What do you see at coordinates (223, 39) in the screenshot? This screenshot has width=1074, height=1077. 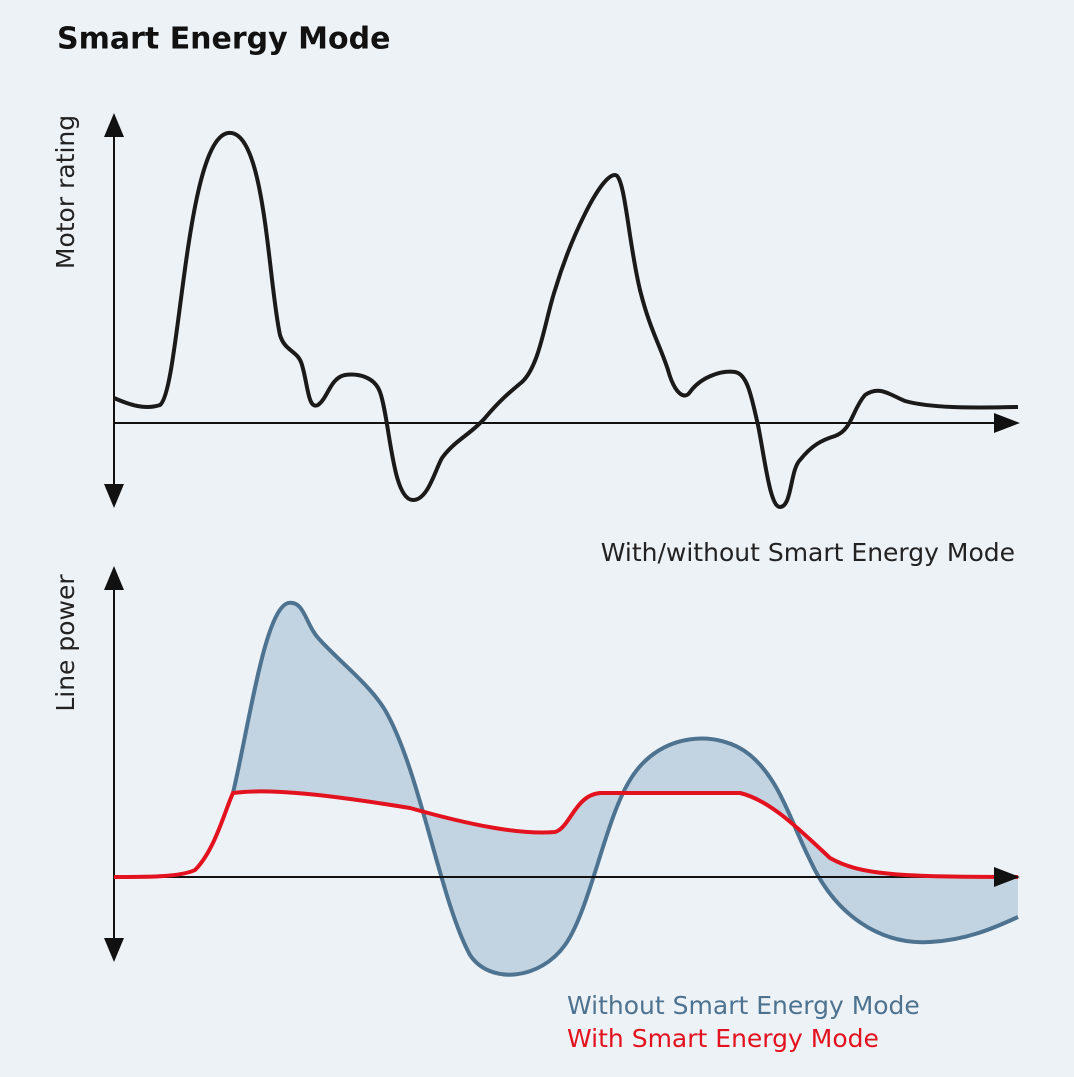 I see `title: Smart Energy Mode` at bounding box center [223, 39].